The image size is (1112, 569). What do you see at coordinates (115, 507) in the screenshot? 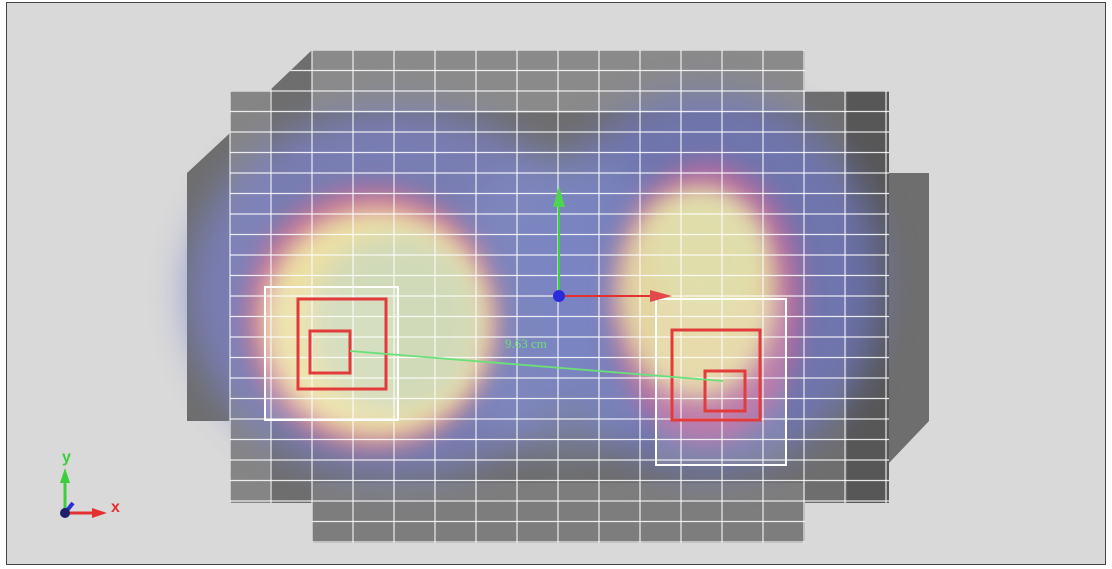
I see `triad-x-label: x` at bounding box center [115, 507].